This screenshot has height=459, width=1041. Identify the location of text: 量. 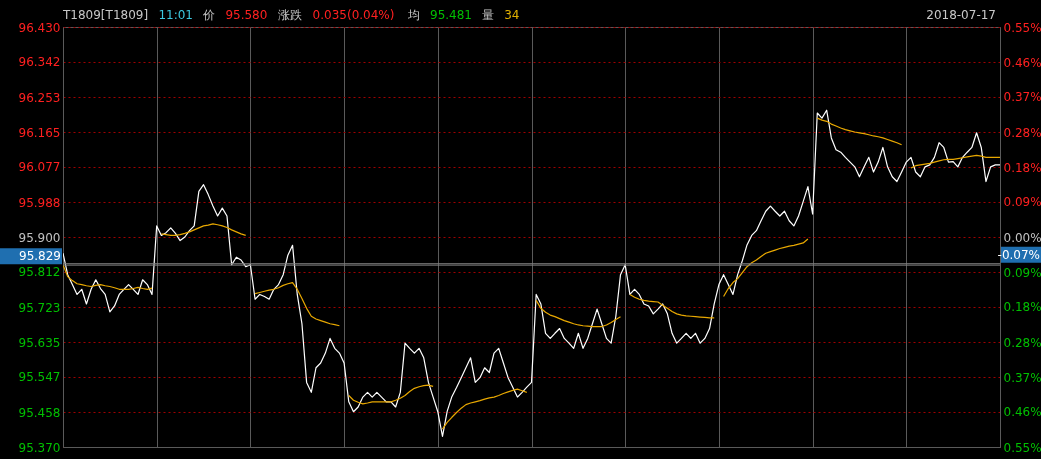
(488, 15).